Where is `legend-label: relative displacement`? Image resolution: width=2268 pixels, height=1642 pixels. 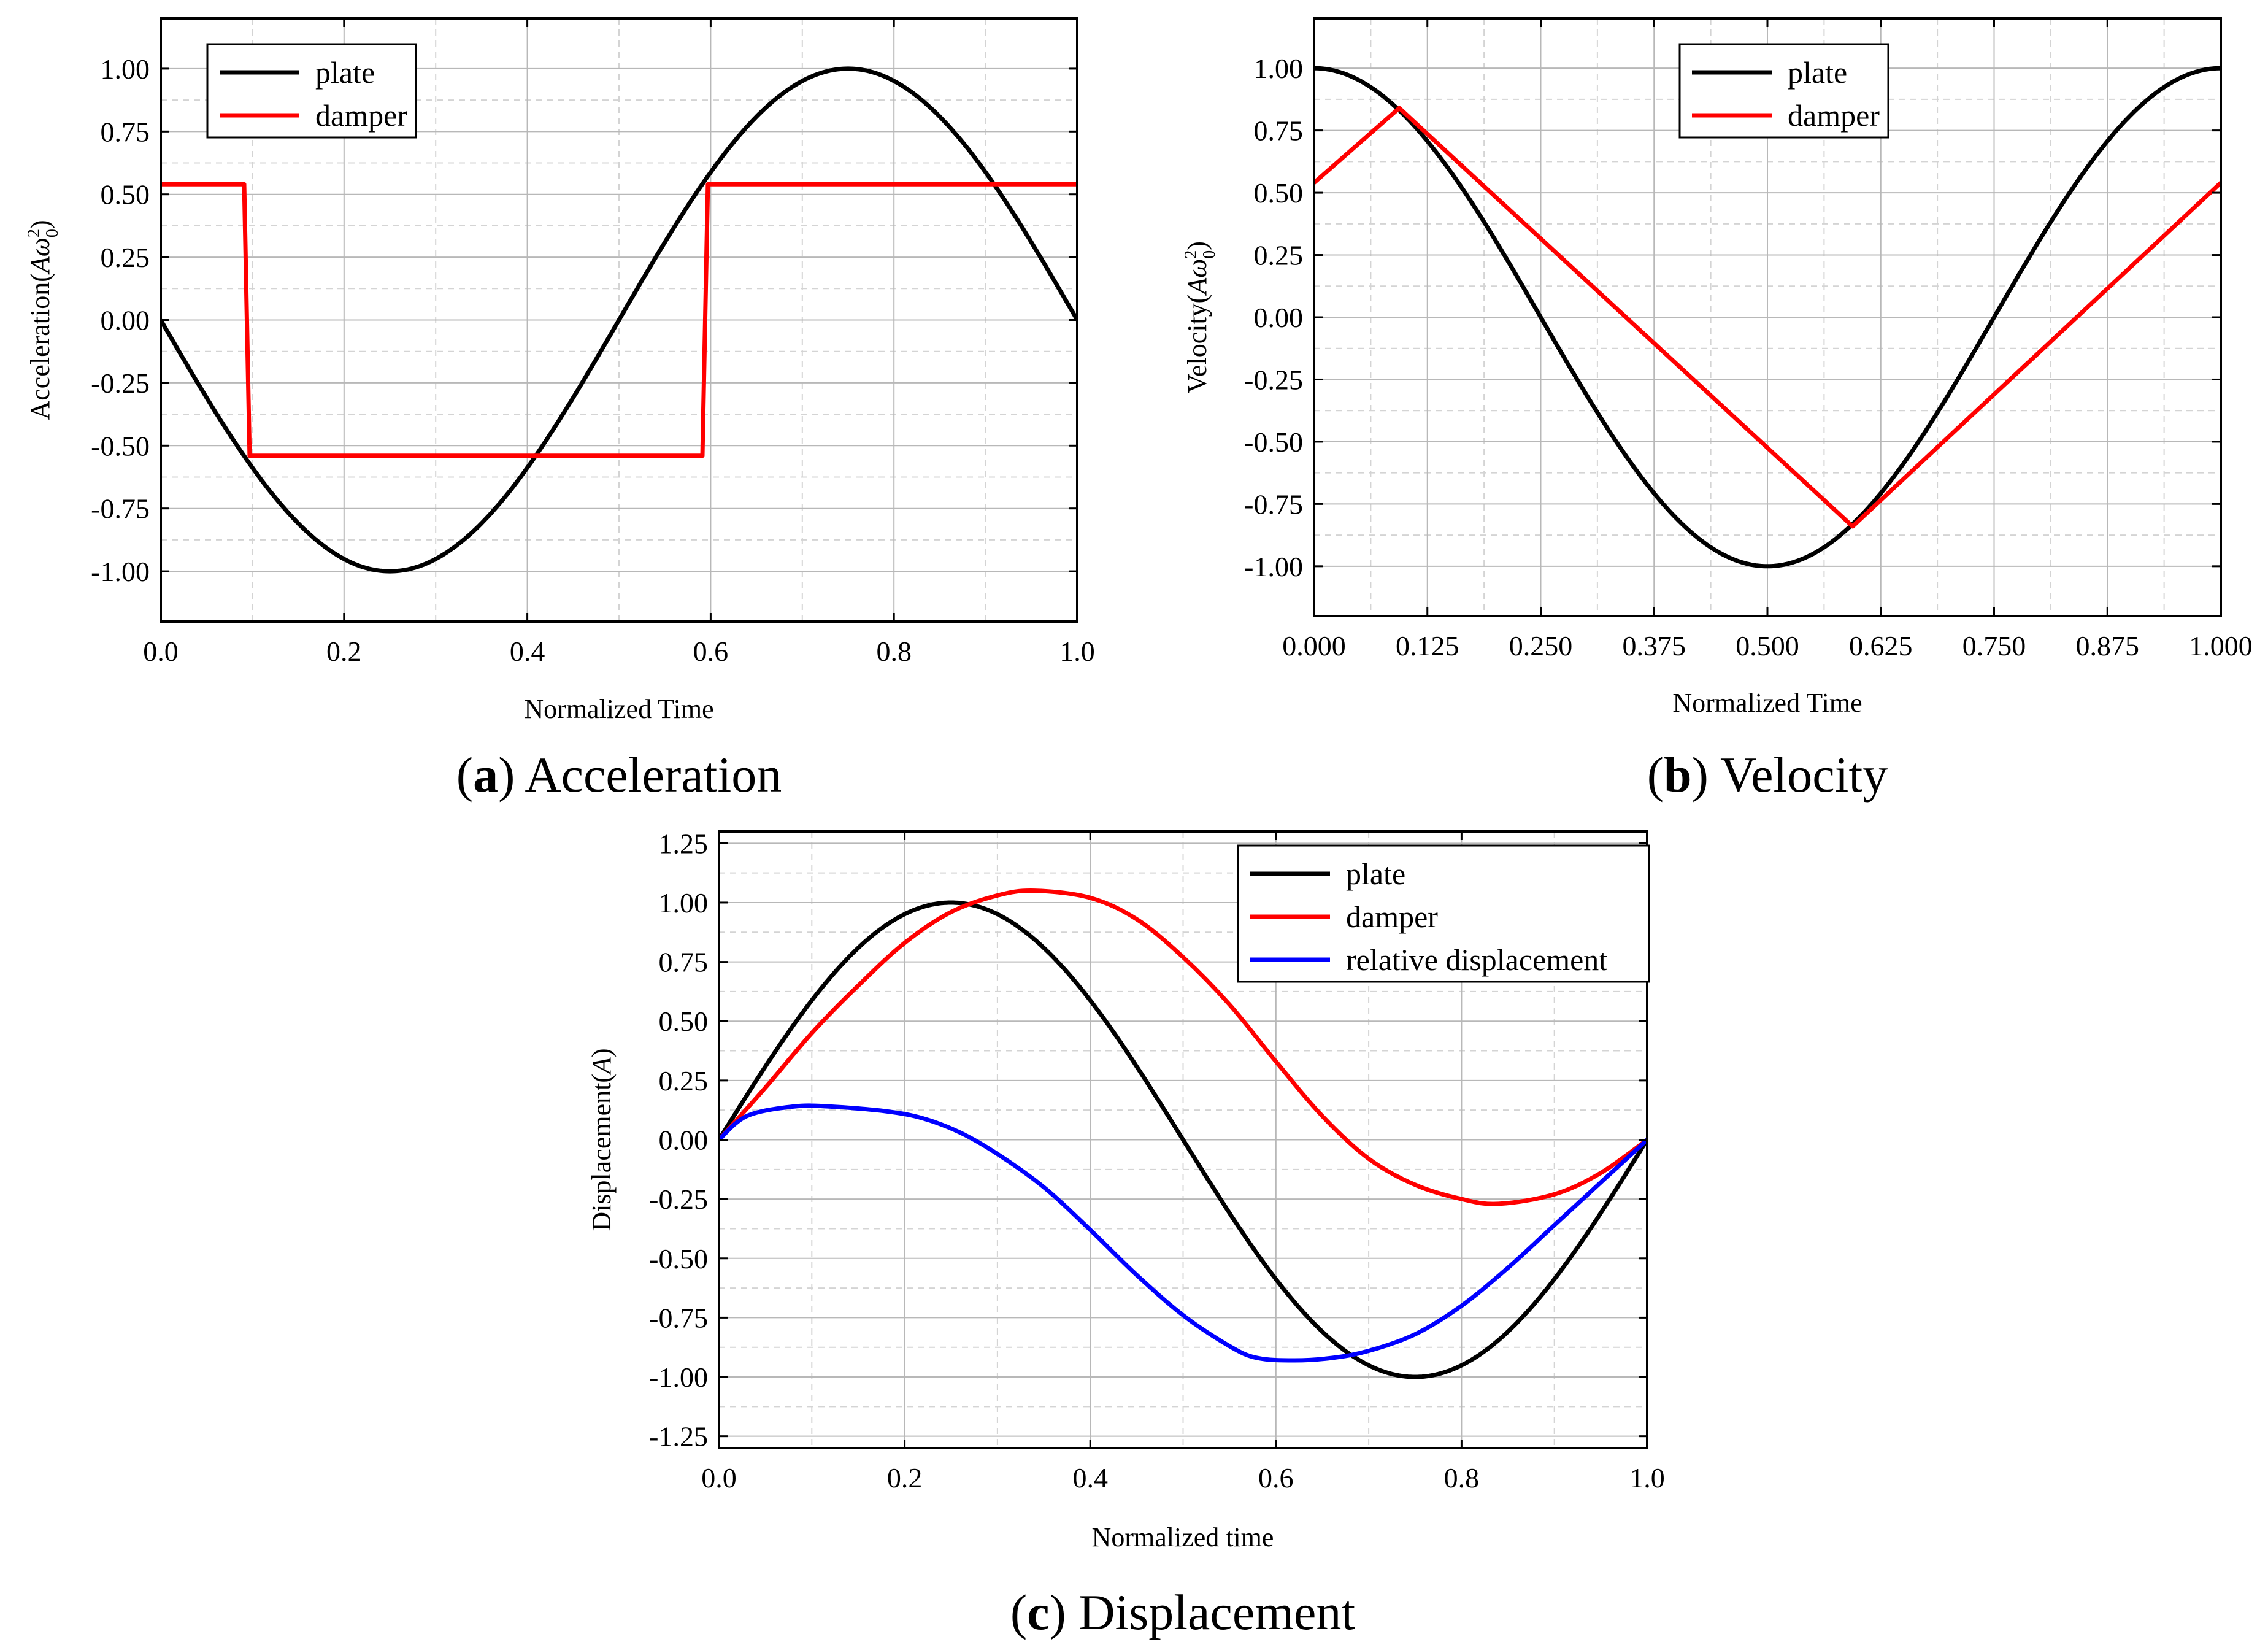 legend-label: relative displacement is located at coordinates (1476, 959).